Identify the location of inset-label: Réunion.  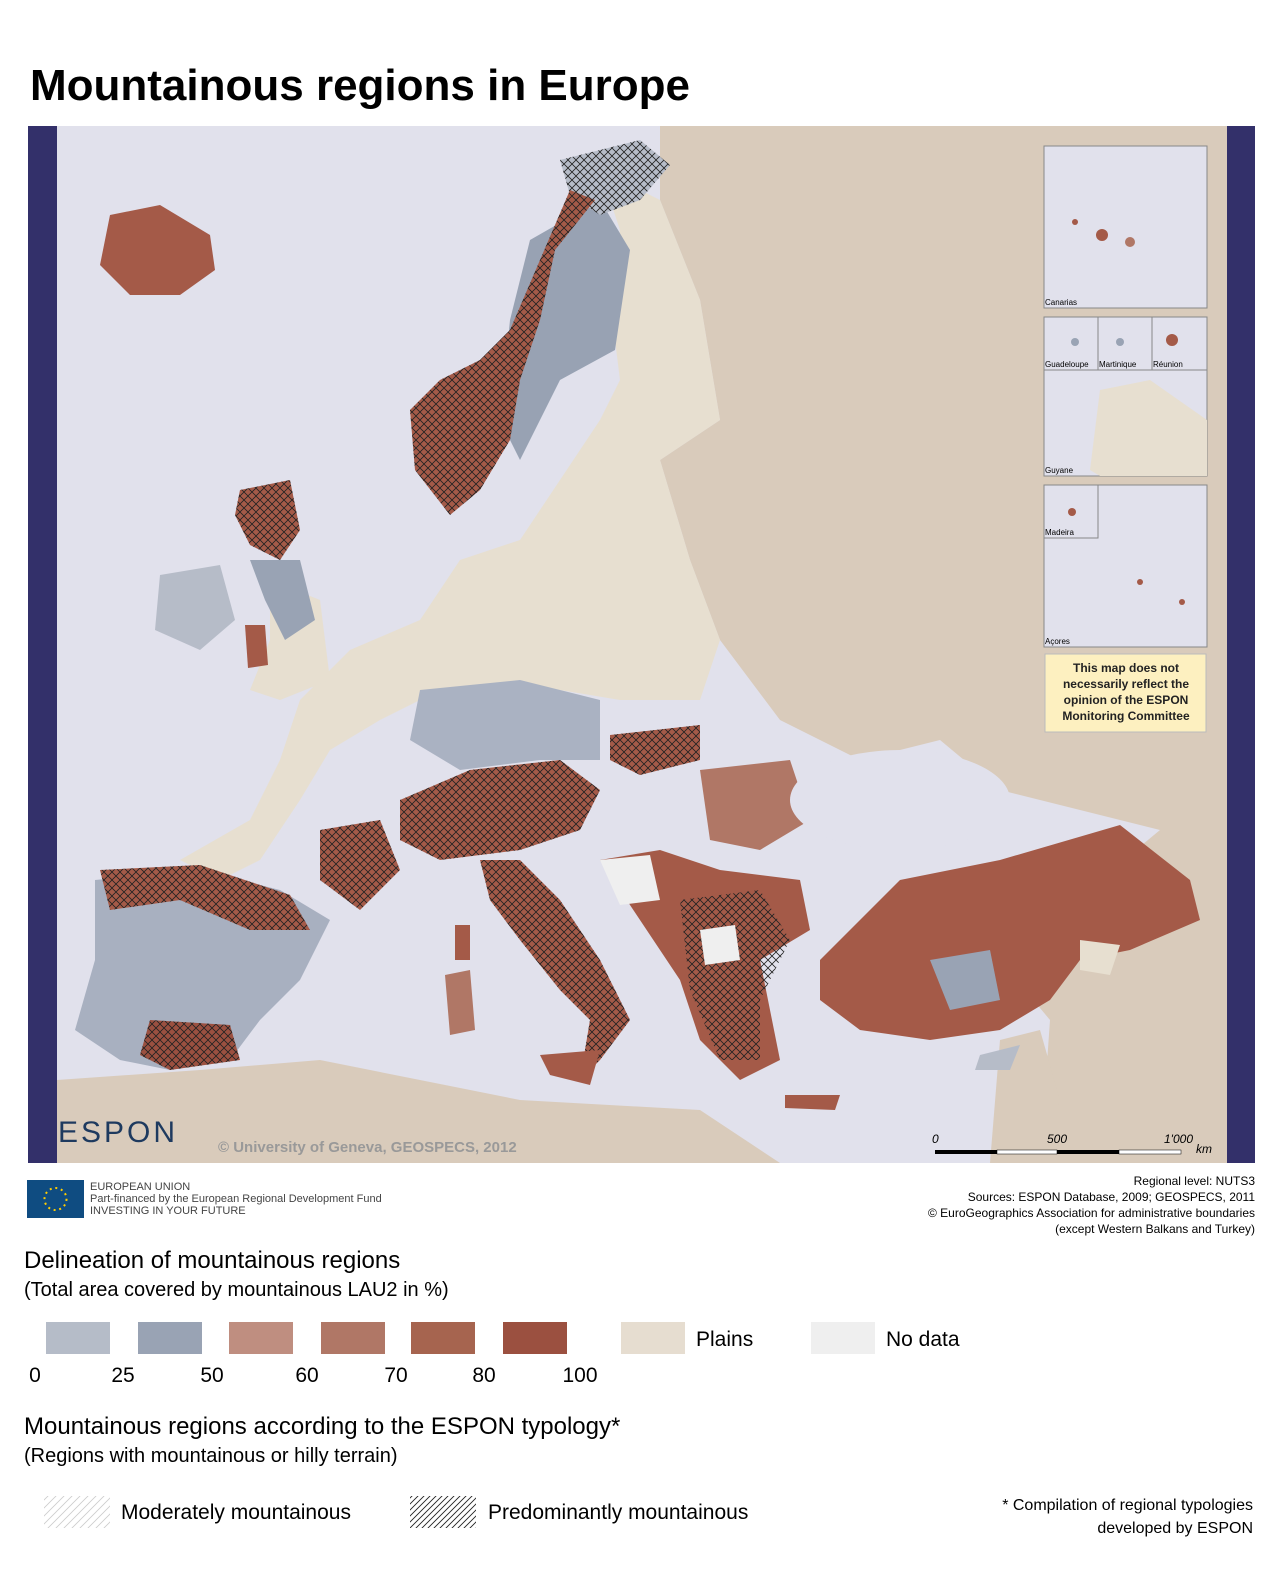
(1168, 364).